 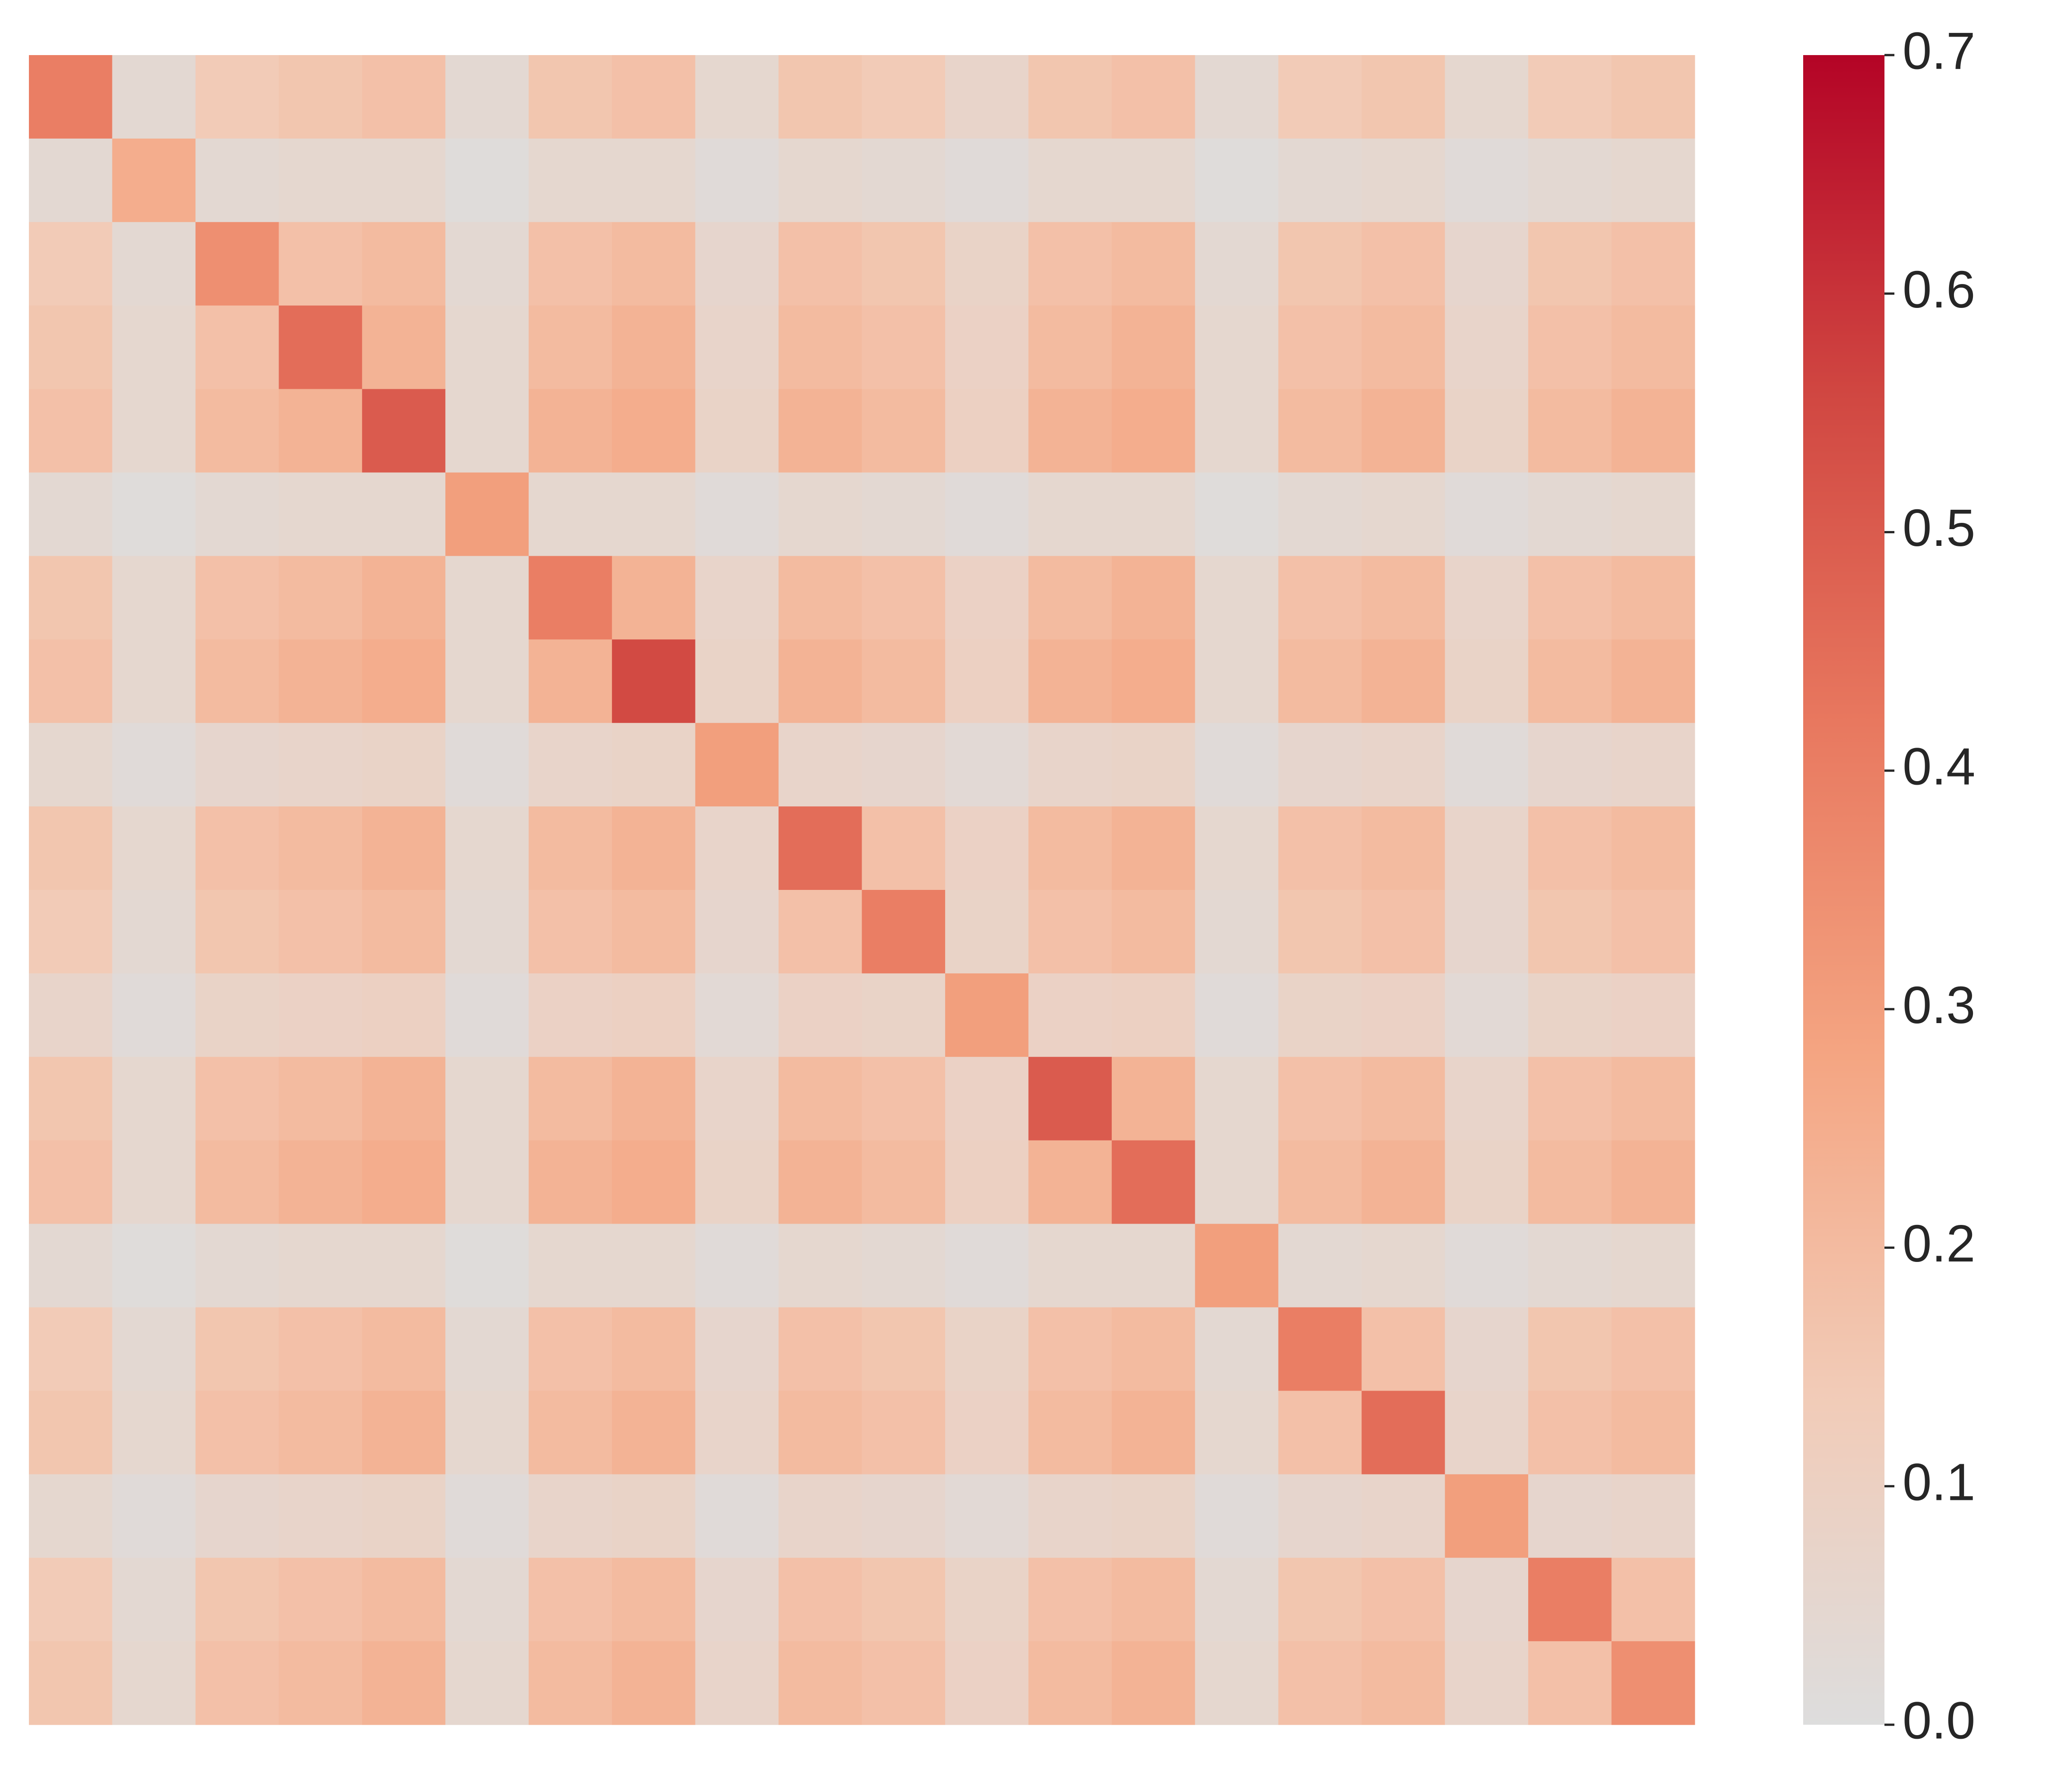 I want to click on colorbar, so click(x=1843, y=890).